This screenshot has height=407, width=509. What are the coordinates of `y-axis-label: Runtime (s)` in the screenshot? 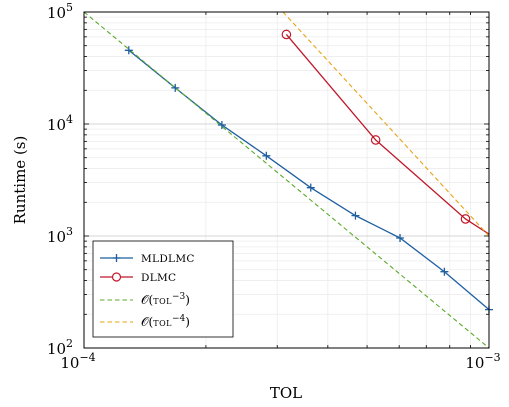 It's located at (20, 180).